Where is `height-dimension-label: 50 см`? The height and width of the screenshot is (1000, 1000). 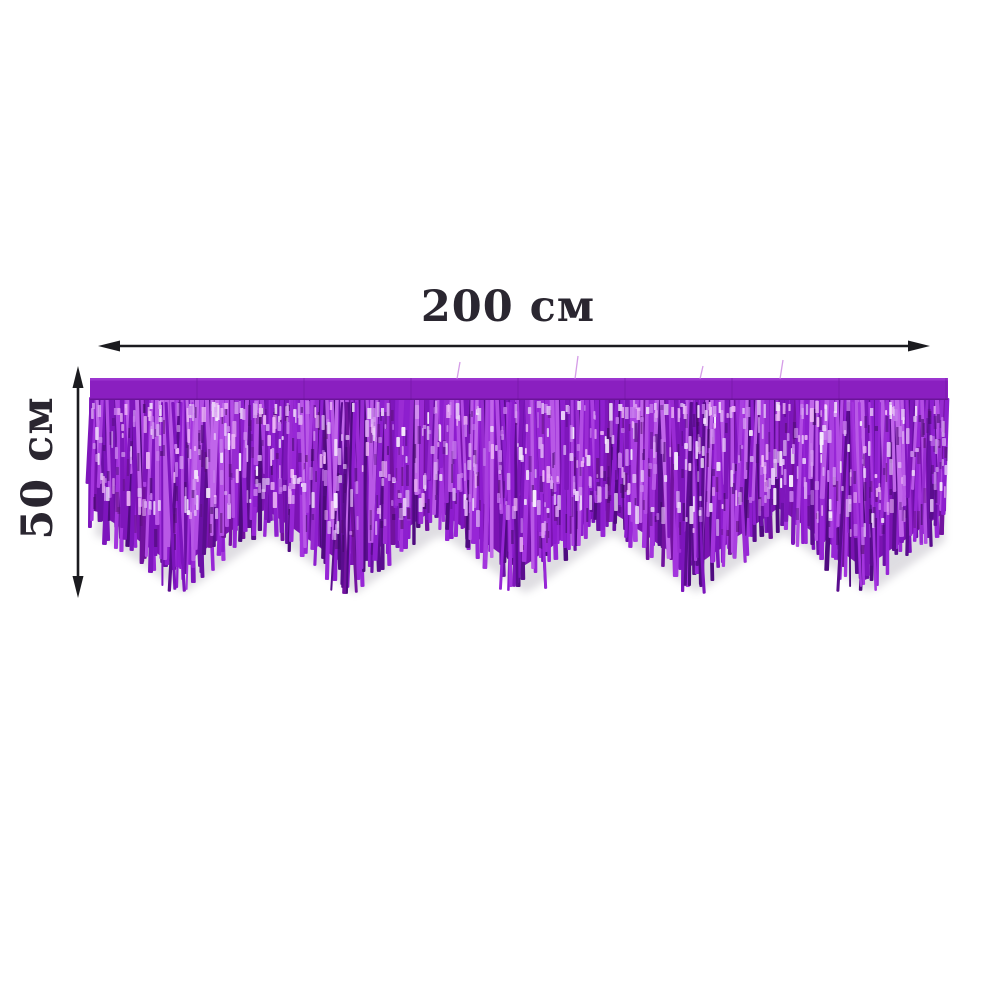
height-dimension-label: 50 см is located at coordinates (38, 468).